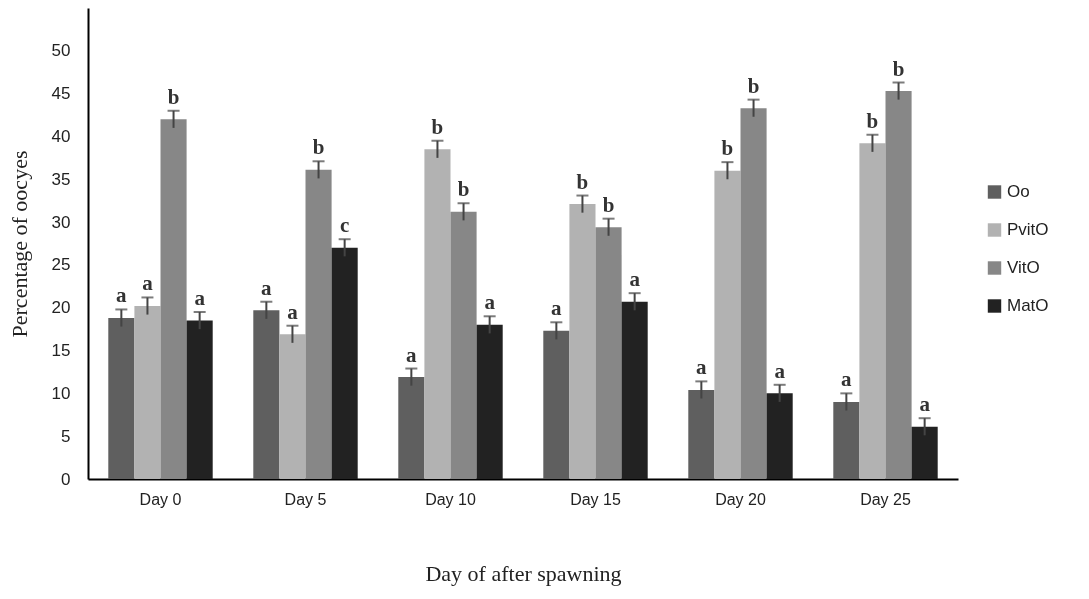 The image size is (1089, 599). Describe the element at coordinates (61, 308) in the screenshot. I see `y-tick-label: 20` at that location.